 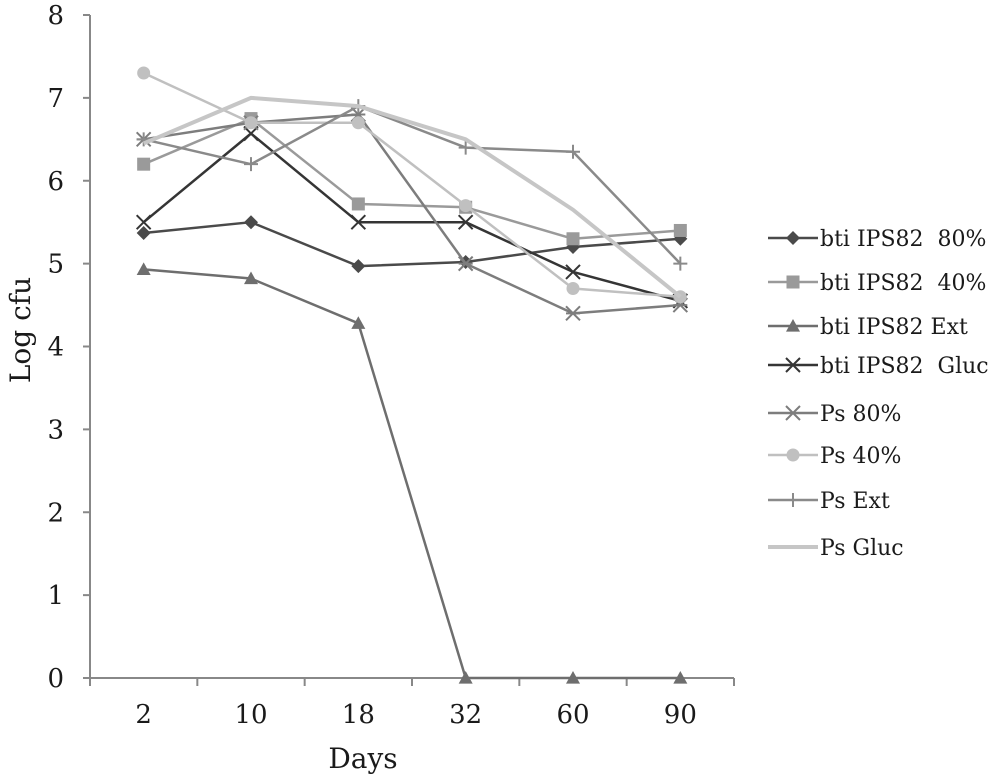 I want to click on y-tick-label: 1, so click(x=55, y=596).